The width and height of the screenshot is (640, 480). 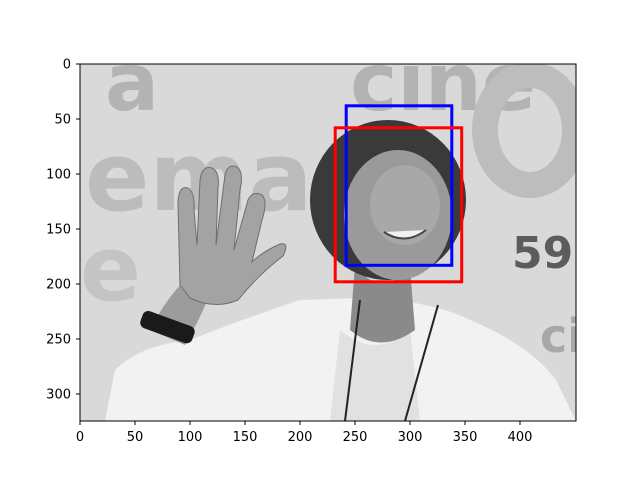 I want to click on blue-bounding-box, so click(x=399, y=185).